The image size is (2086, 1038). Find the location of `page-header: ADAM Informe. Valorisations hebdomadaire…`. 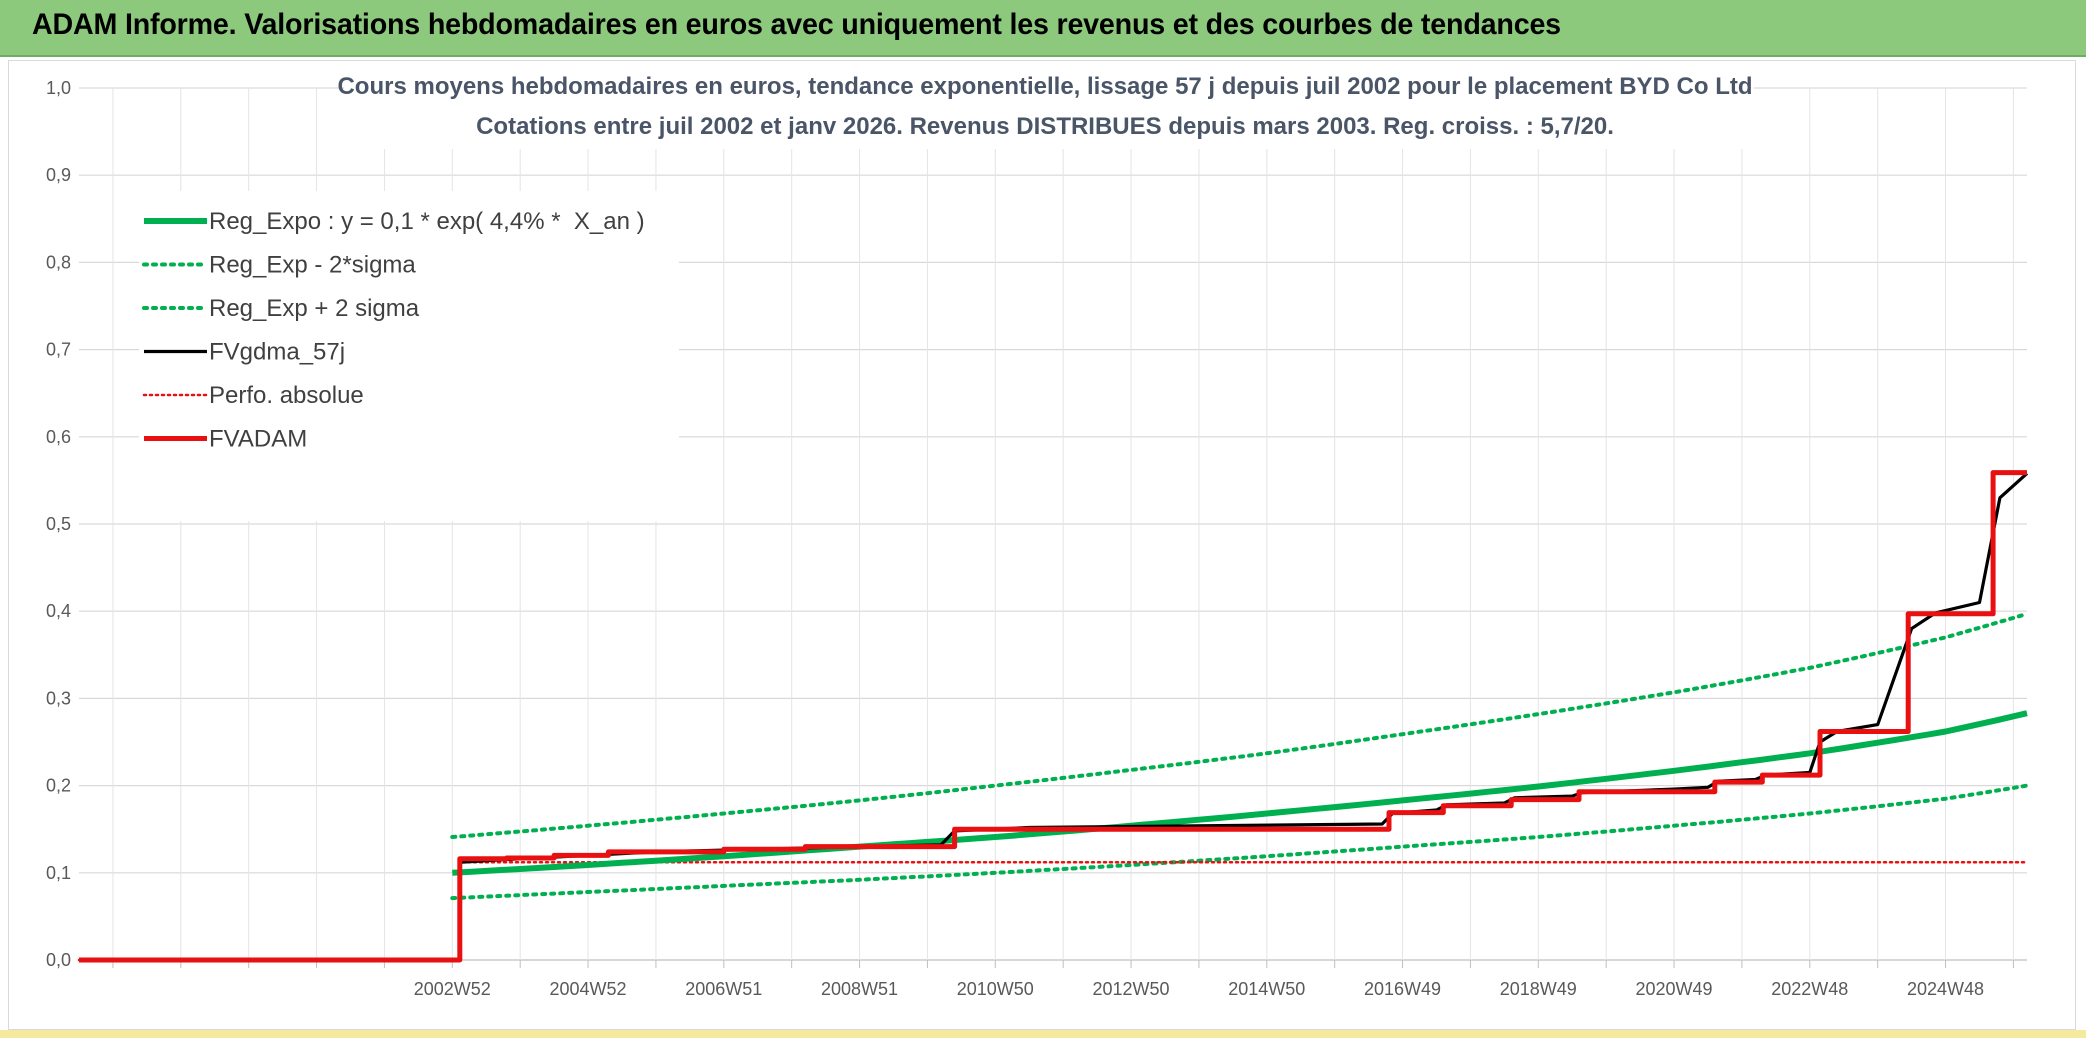

page-header: ADAM Informe. Valorisations hebdomadaire… is located at coordinates (1043, 28).